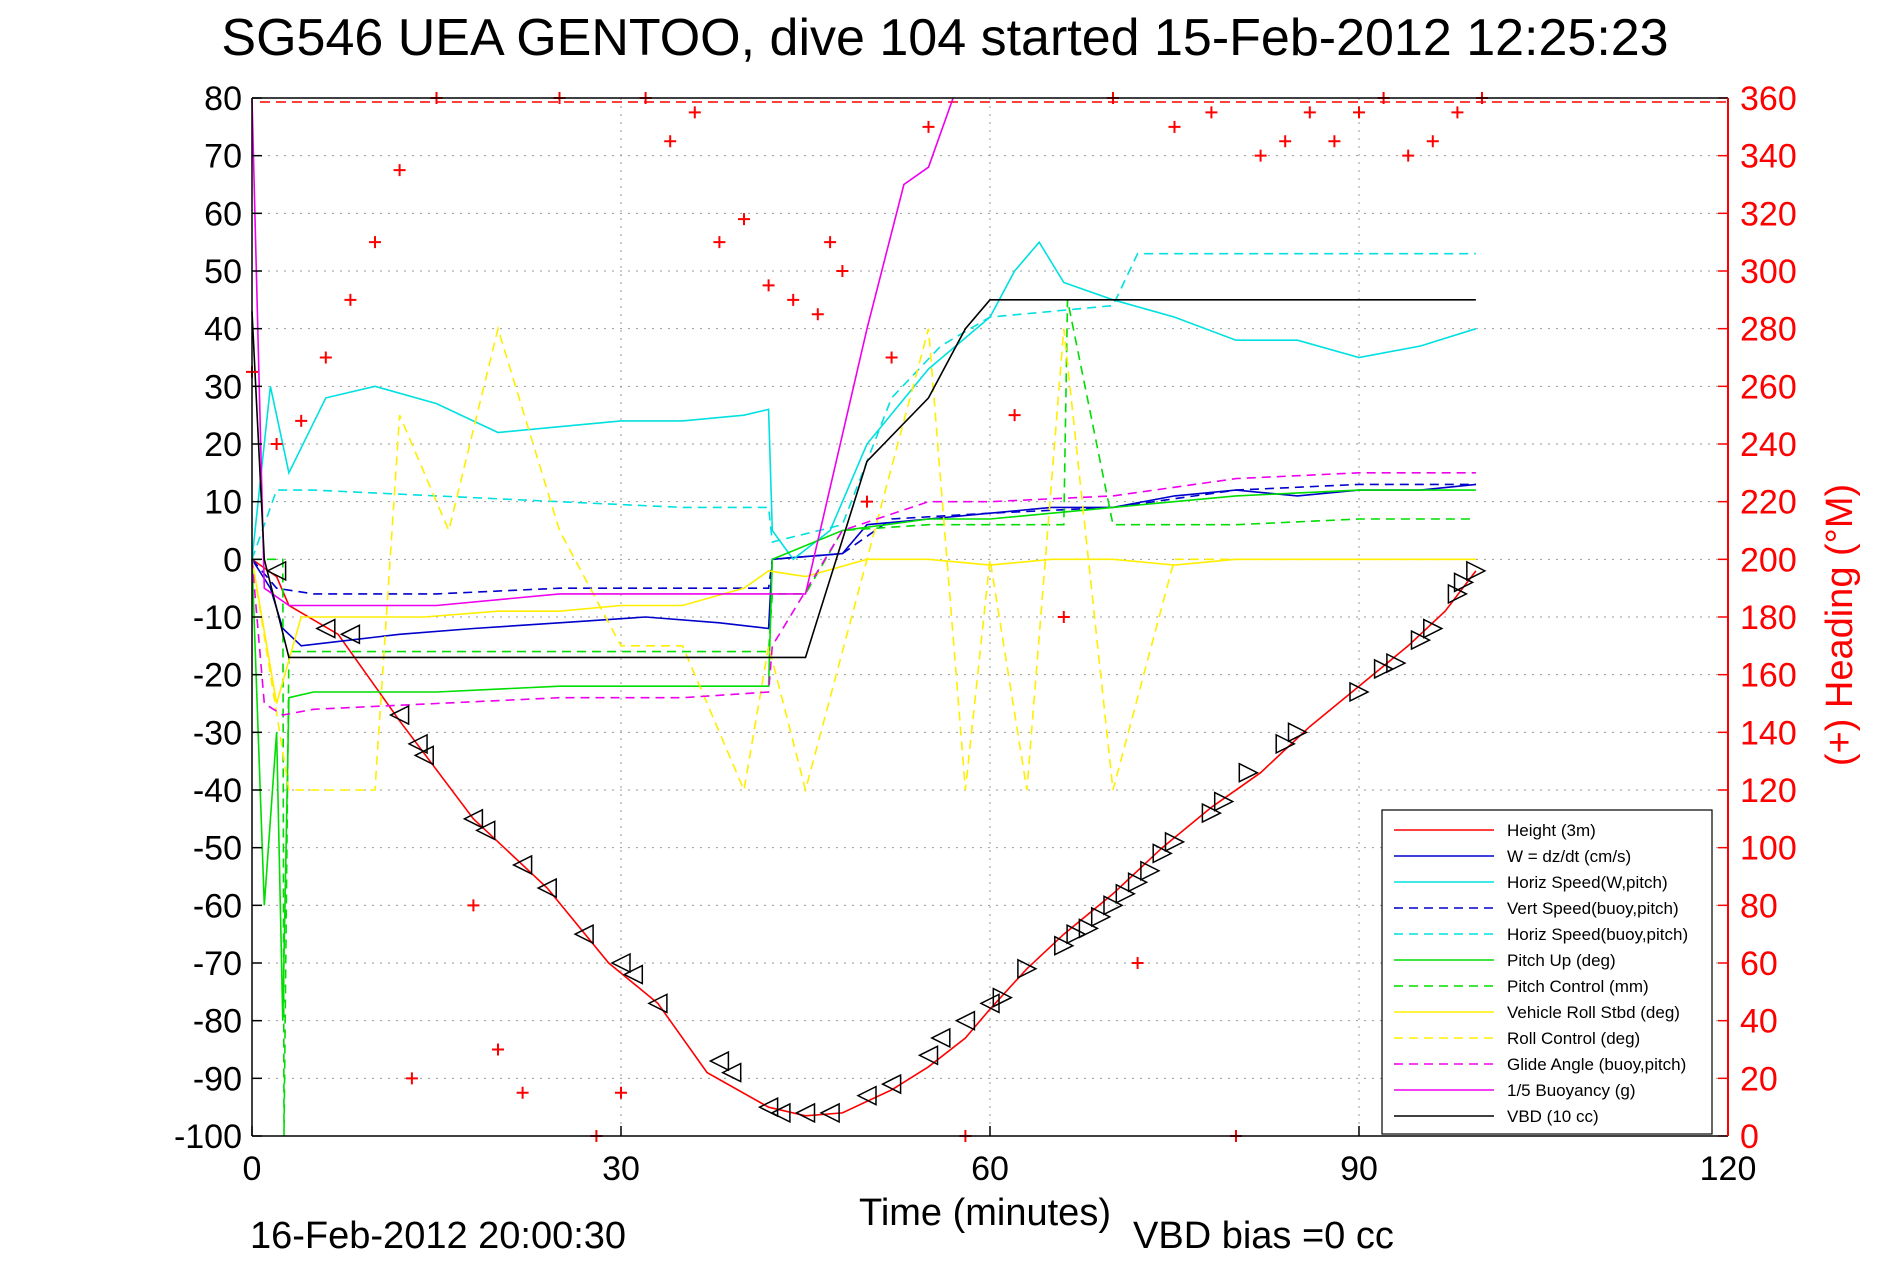 The width and height of the screenshot is (1891, 1262). I want to click on legend-entry: Horiz Speed(buoy,pitch), so click(1597, 934).